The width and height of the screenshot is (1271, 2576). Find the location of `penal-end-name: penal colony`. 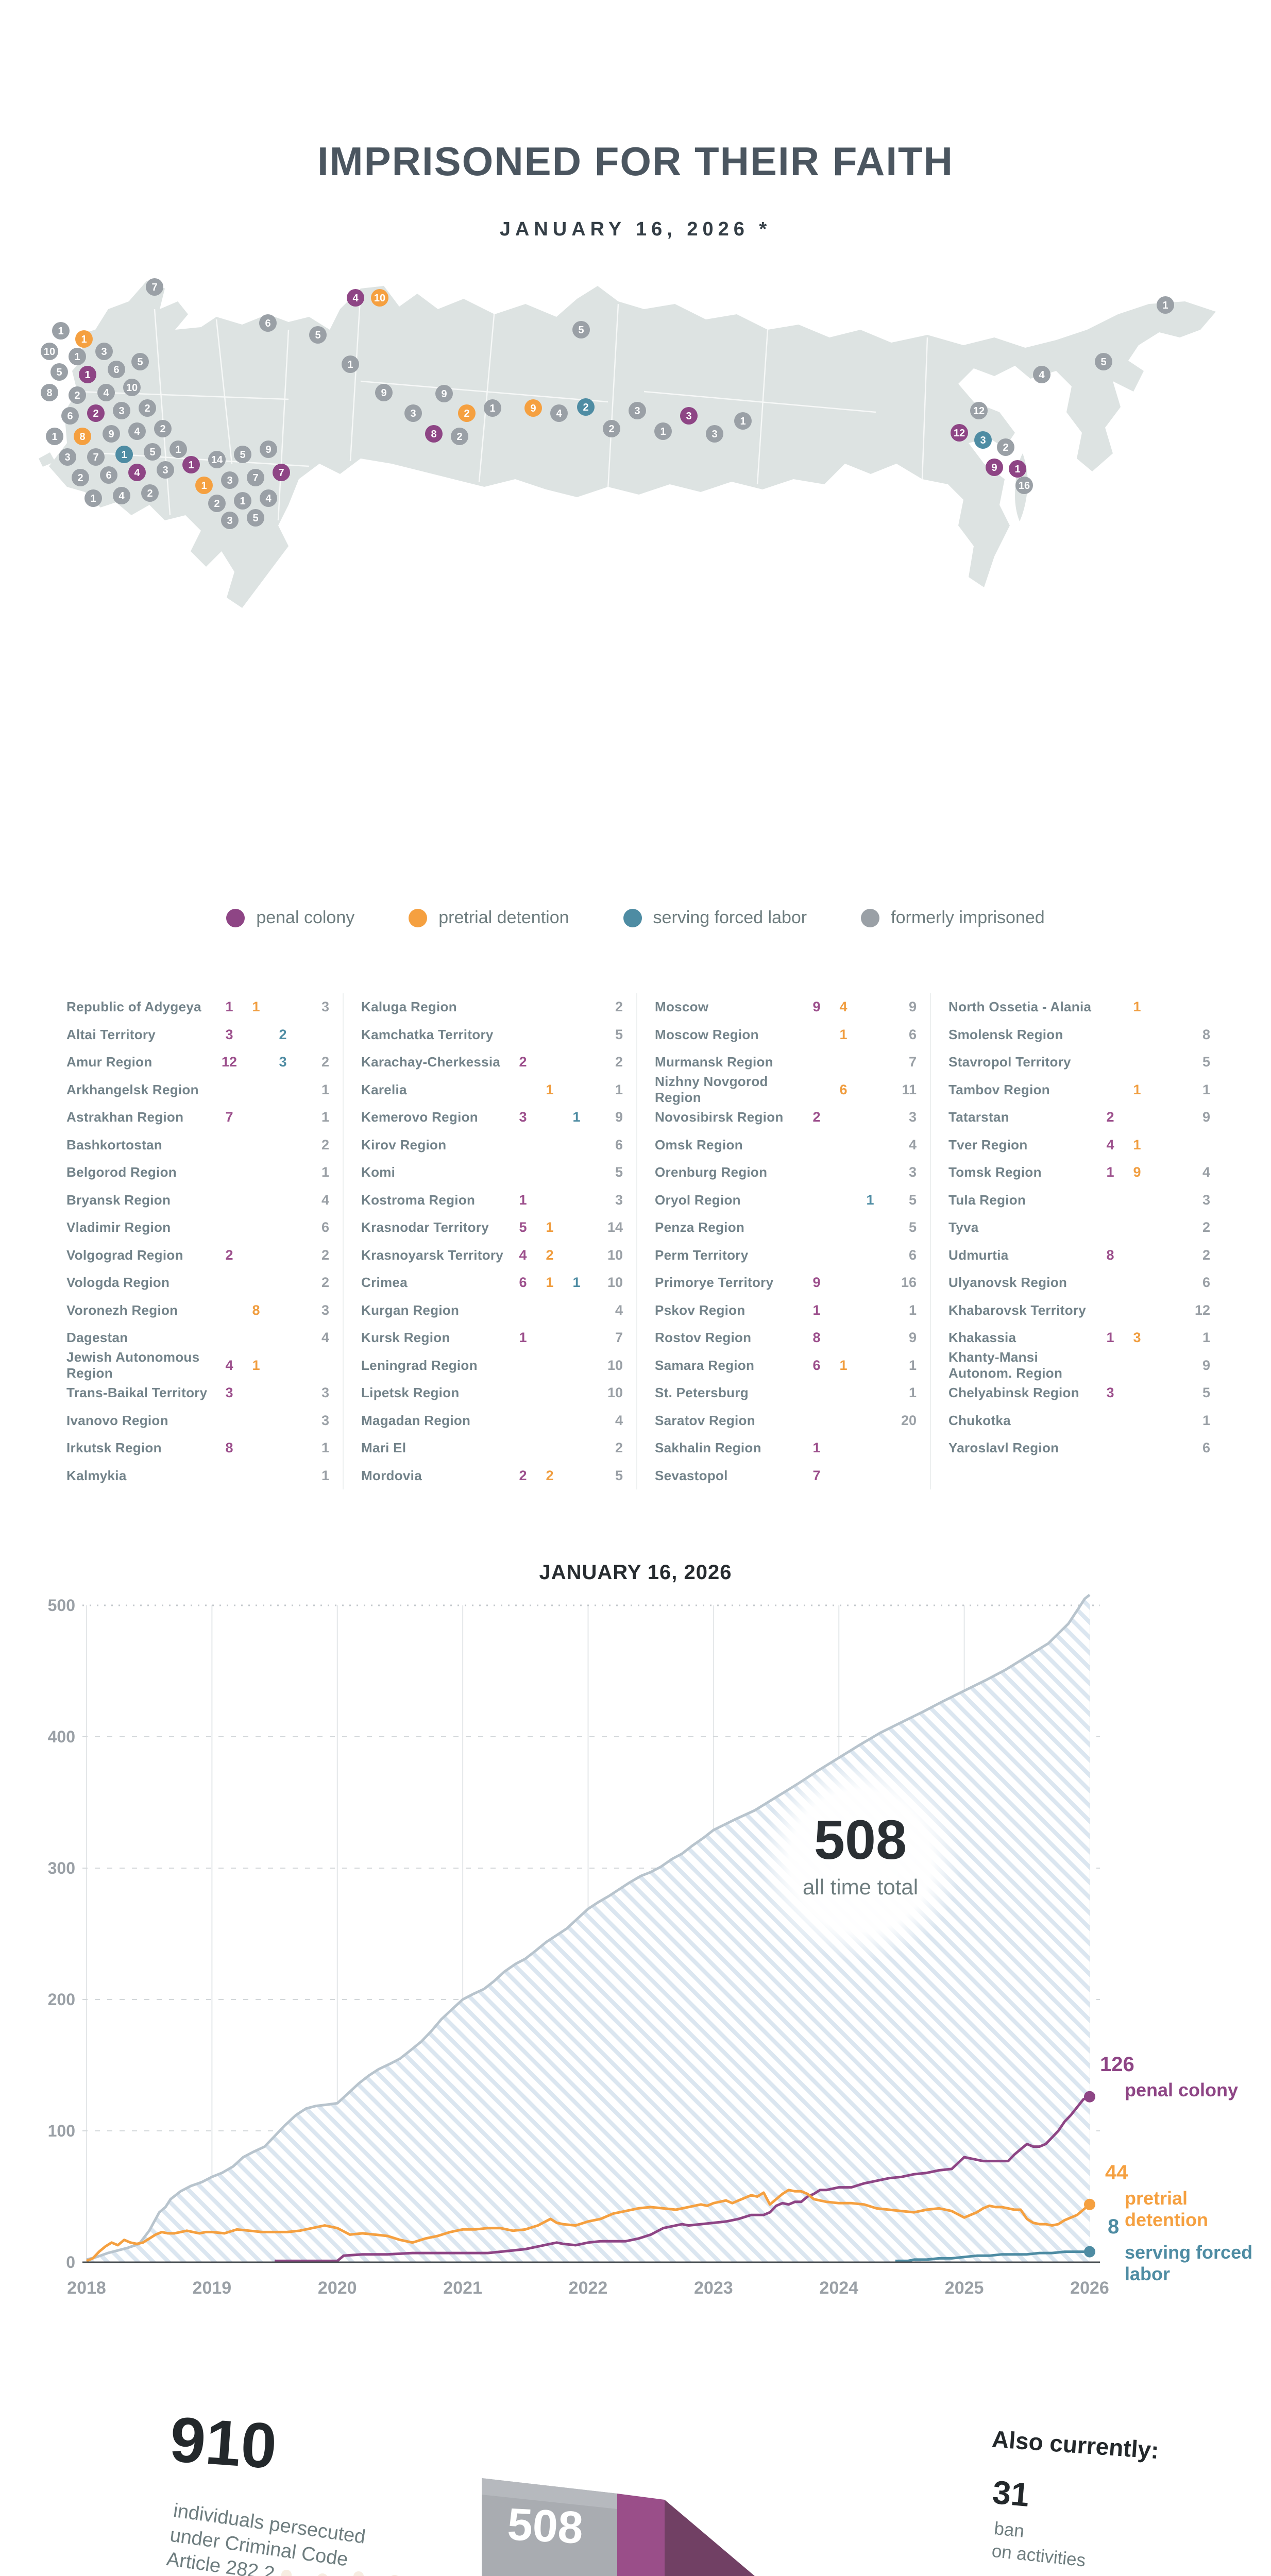

penal-end-name: penal colony is located at coordinates (1182, 2089).